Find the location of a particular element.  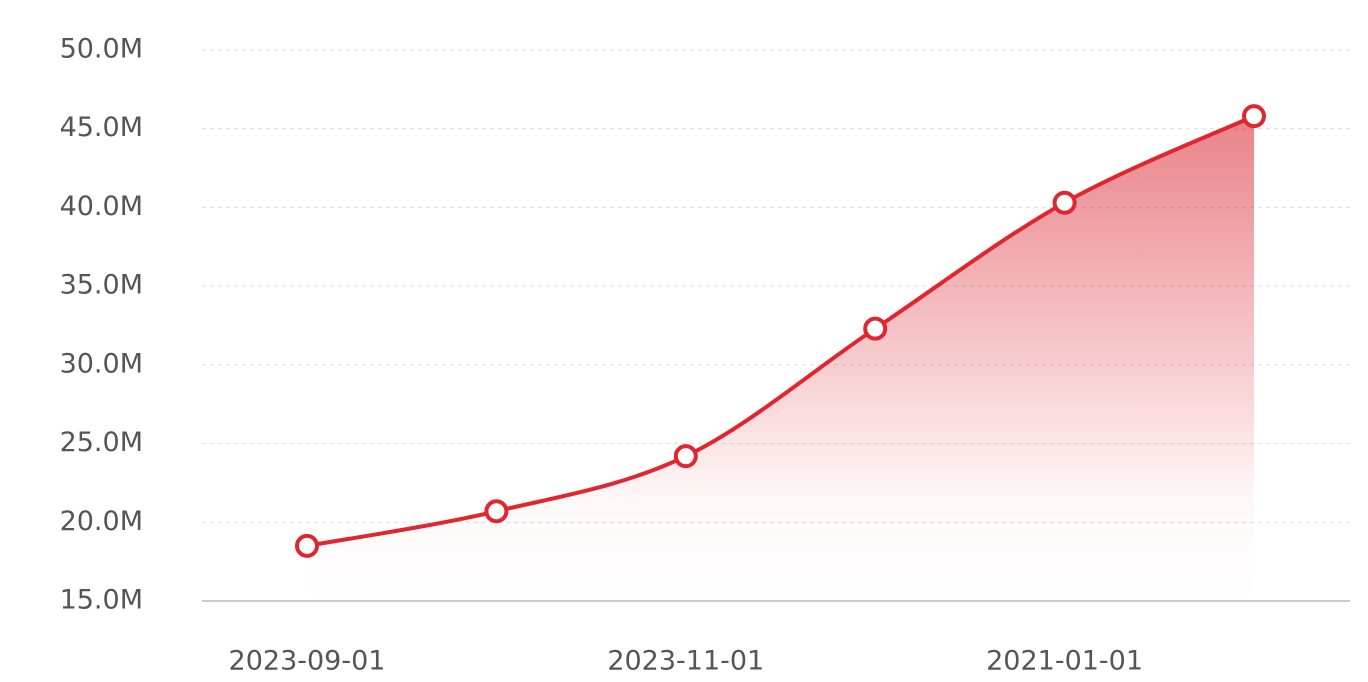

y-tick-label: 20.0M is located at coordinates (101, 521).